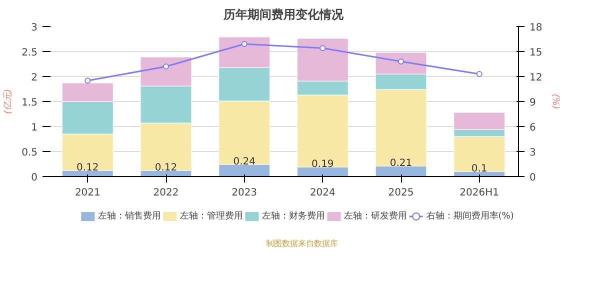 The width and height of the screenshot is (600, 300). What do you see at coordinates (130, 216) in the screenshot?
I see `legend-label: 左轴：销售费用` at bounding box center [130, 216].